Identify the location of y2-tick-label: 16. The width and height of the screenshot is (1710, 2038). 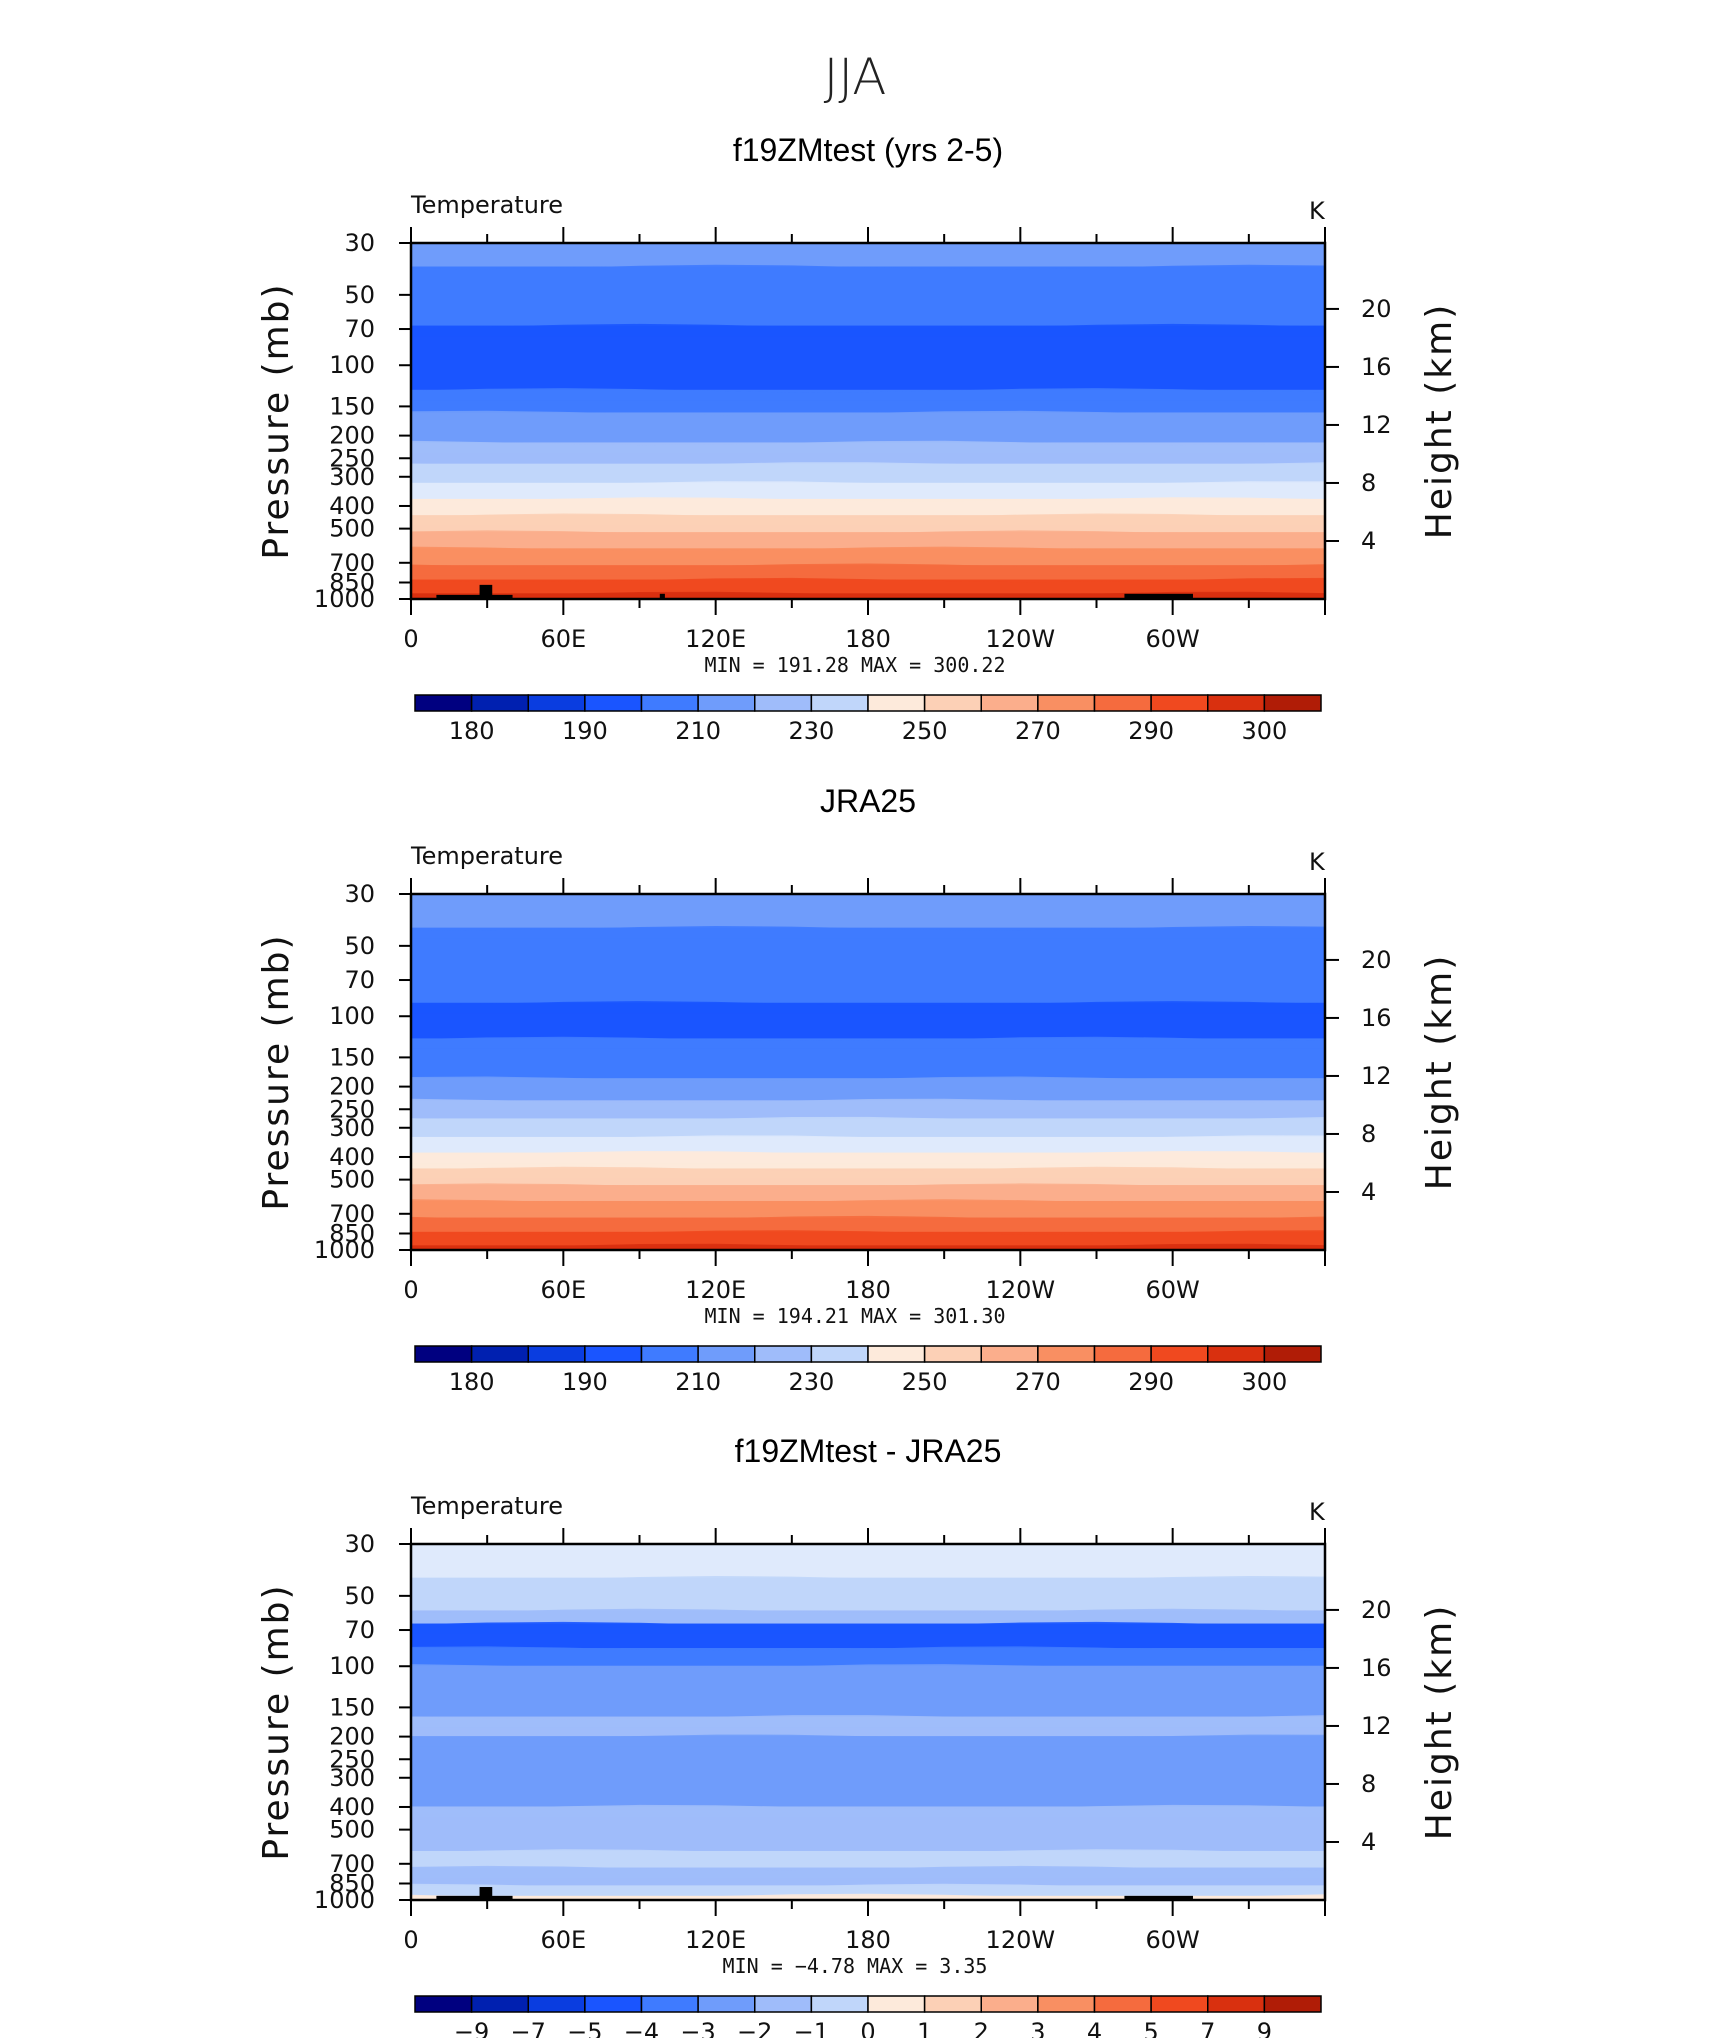
(1376, 1018).